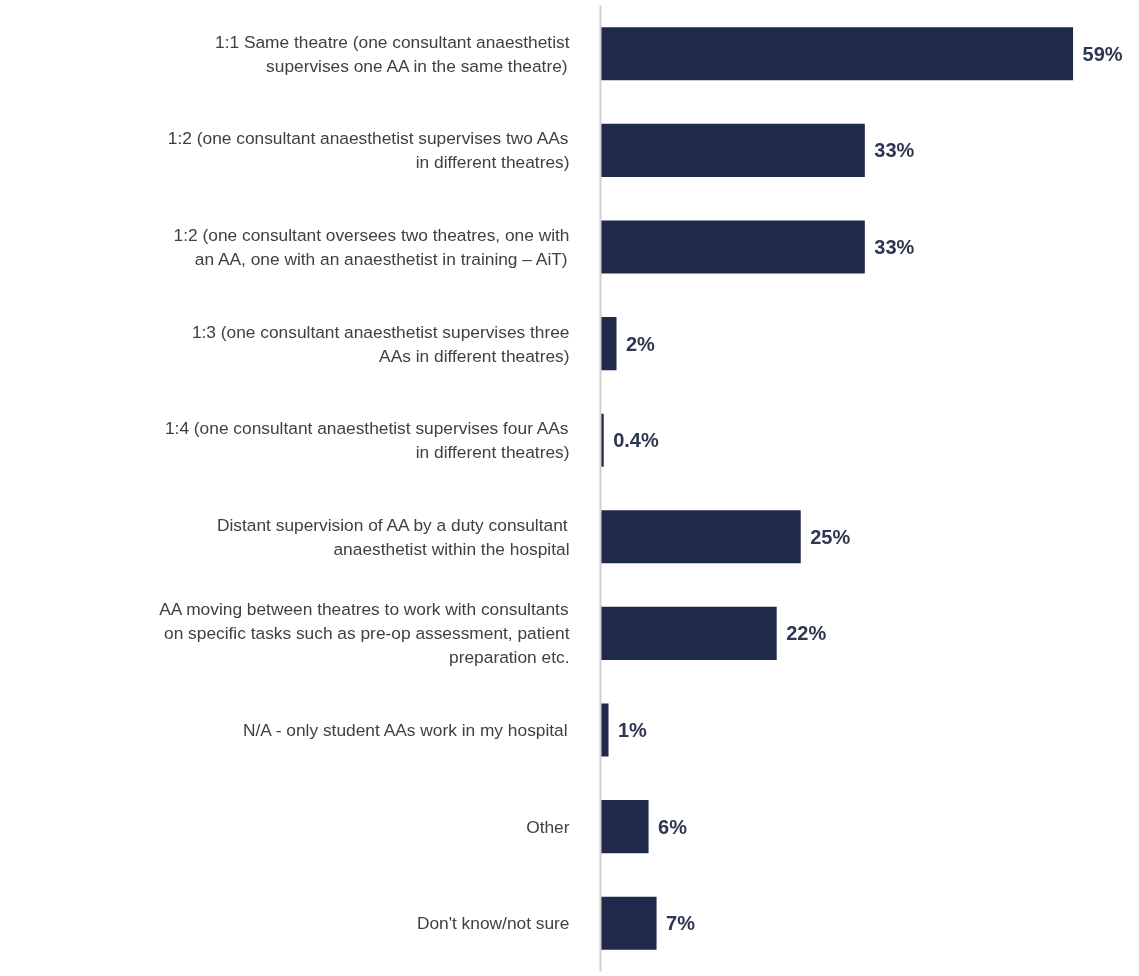  Describe the element at coordinates (368, 150) in the screenshot. I see `y-tick-label: 1:2 (one consultant anaesthetist supervises two AAs in different theatres)` at that location.